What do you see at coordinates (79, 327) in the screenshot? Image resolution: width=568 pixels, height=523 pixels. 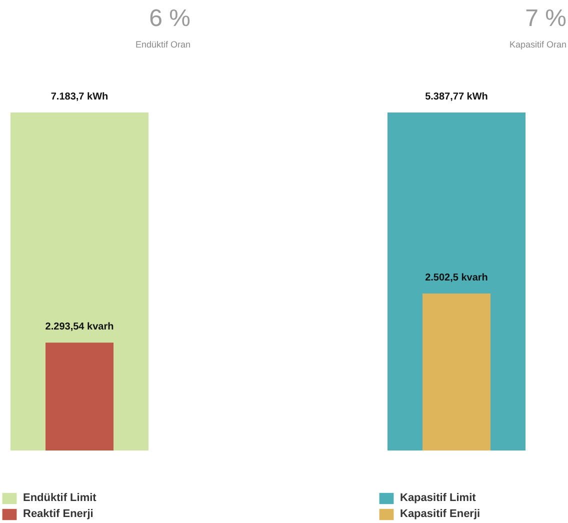 I see `data-label: 2.293,54 kvarh` at bounding box center [79, 327].